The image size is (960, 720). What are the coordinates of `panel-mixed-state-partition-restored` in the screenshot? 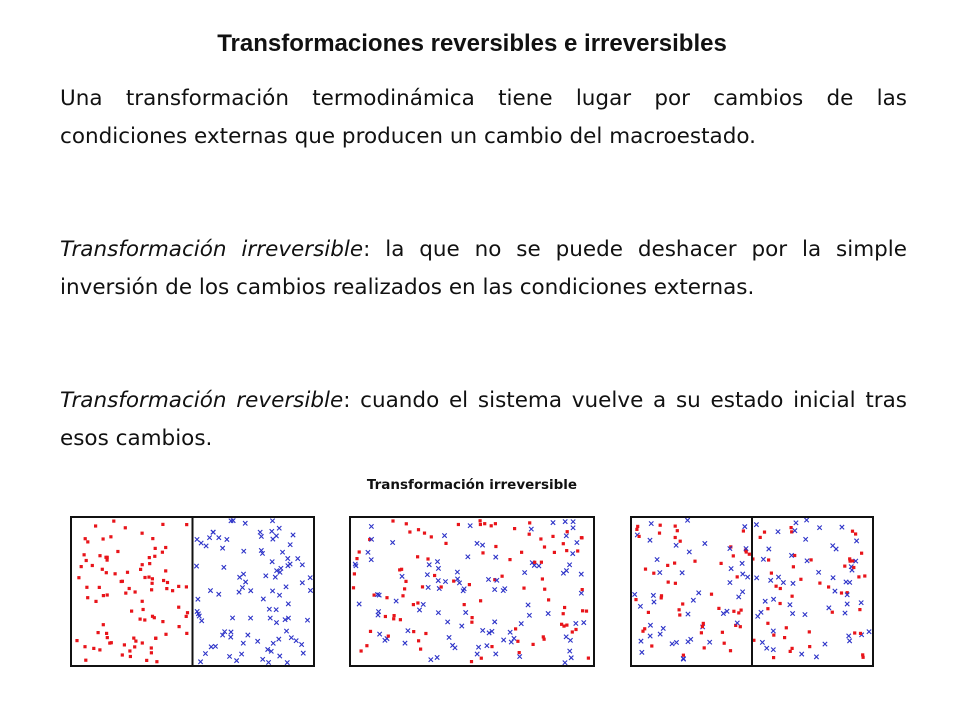 It's located at (752, 591).